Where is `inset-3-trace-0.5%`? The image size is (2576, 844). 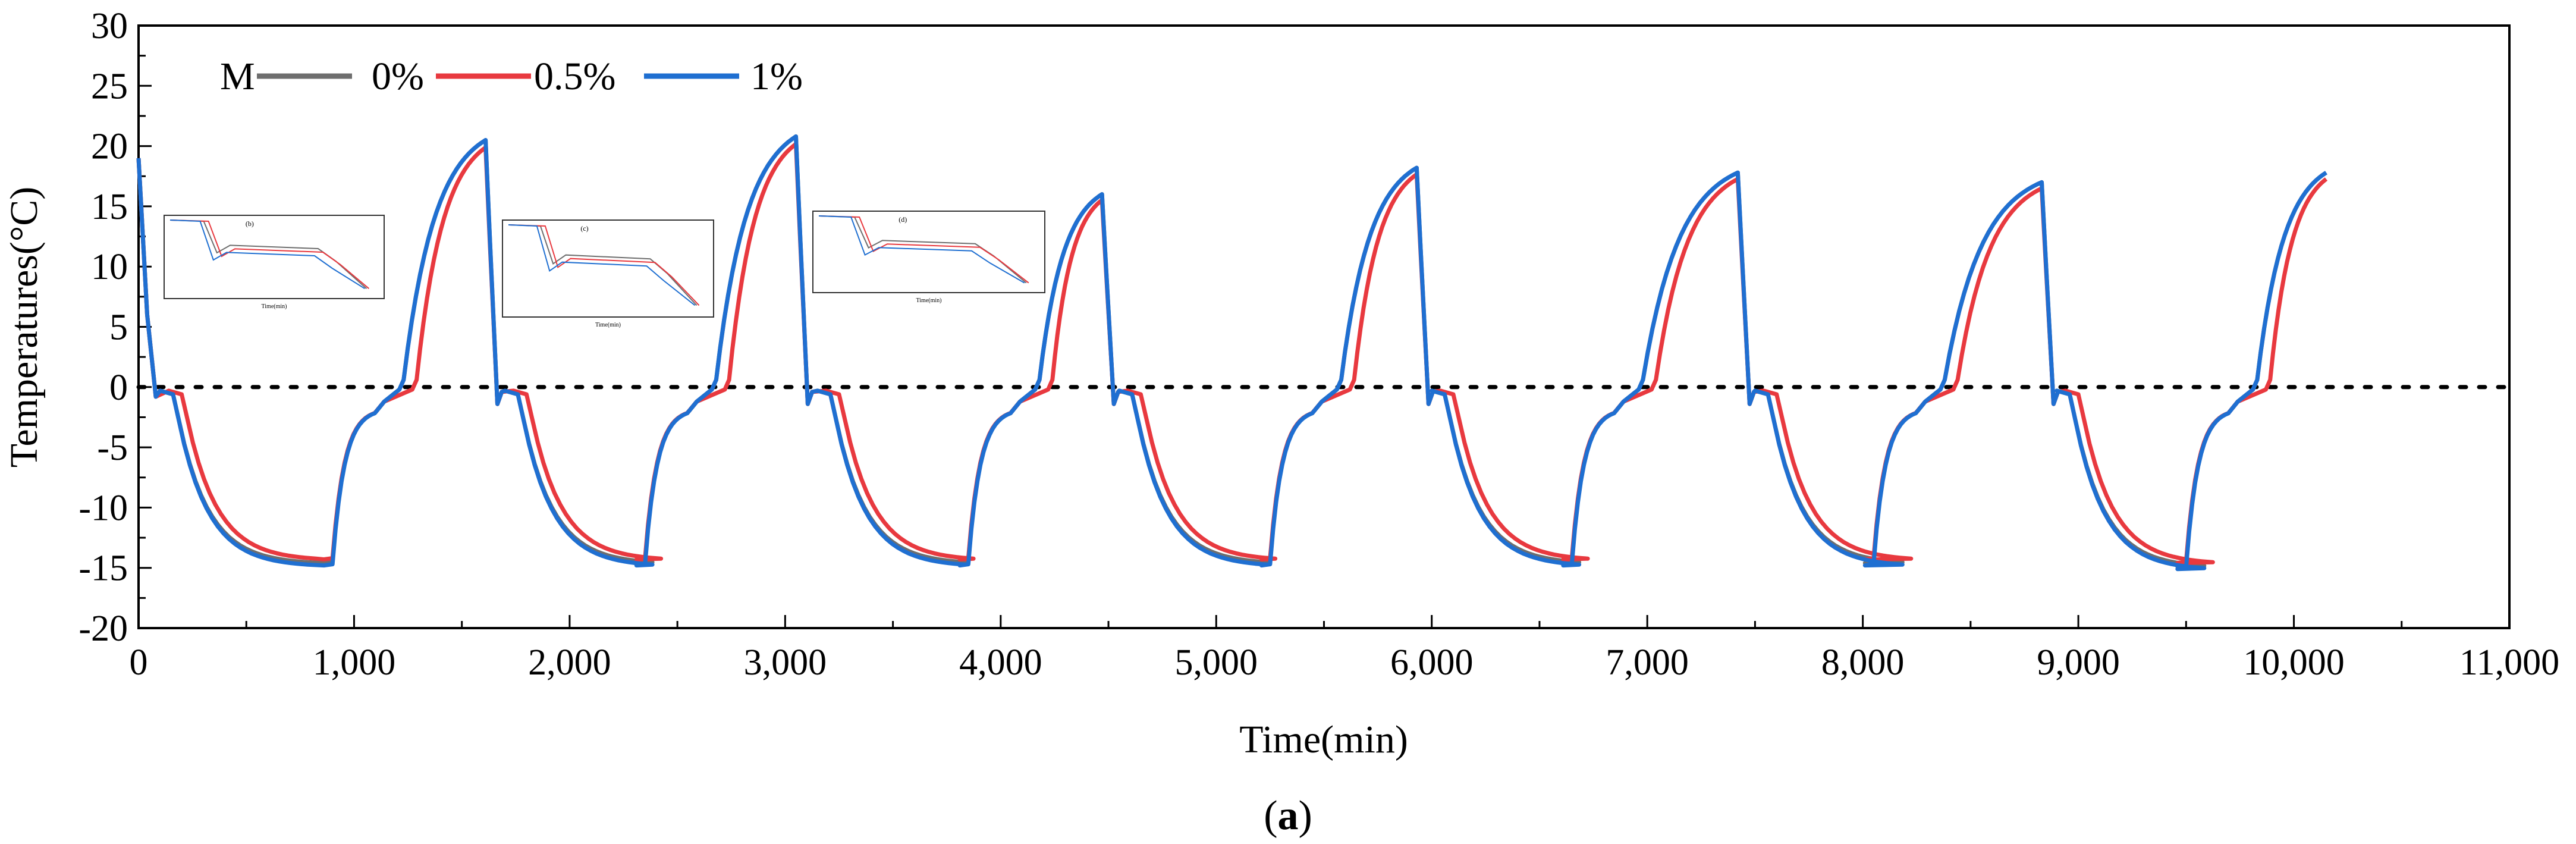
inset-3-trace-0.5% is located at coordinates (923, 249).